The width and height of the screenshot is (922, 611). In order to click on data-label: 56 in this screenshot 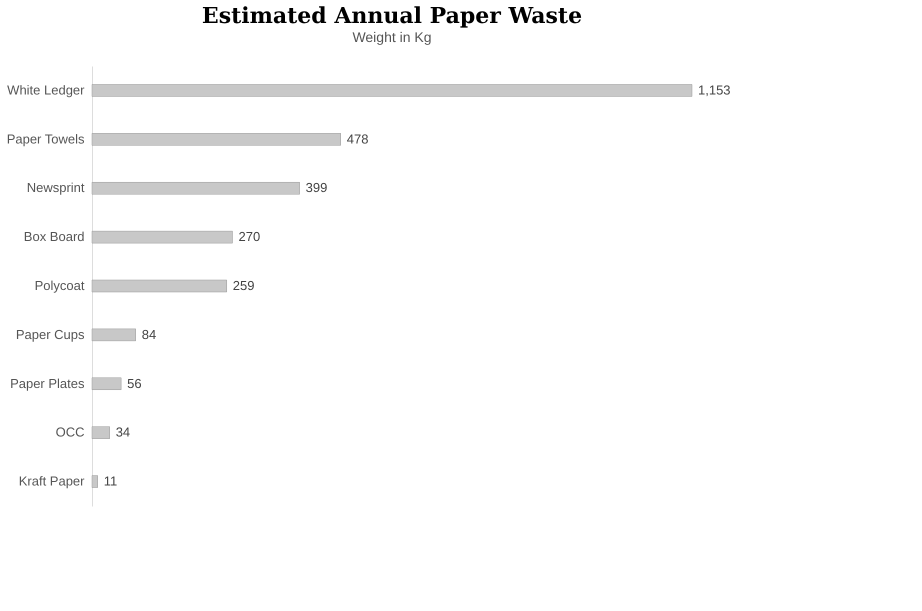, I will do `click(134, 383)`.